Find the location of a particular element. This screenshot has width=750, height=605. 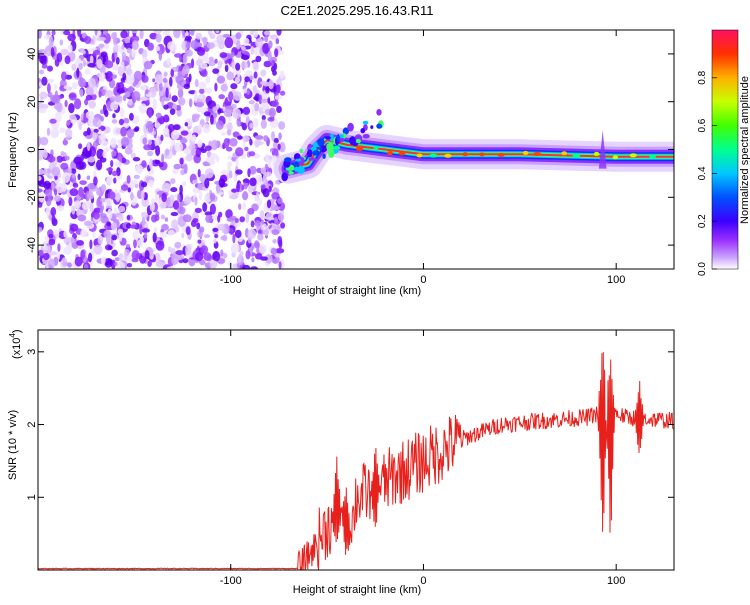

spectrogram-y-tick-label: 20 is located at coordinates (32, 102).